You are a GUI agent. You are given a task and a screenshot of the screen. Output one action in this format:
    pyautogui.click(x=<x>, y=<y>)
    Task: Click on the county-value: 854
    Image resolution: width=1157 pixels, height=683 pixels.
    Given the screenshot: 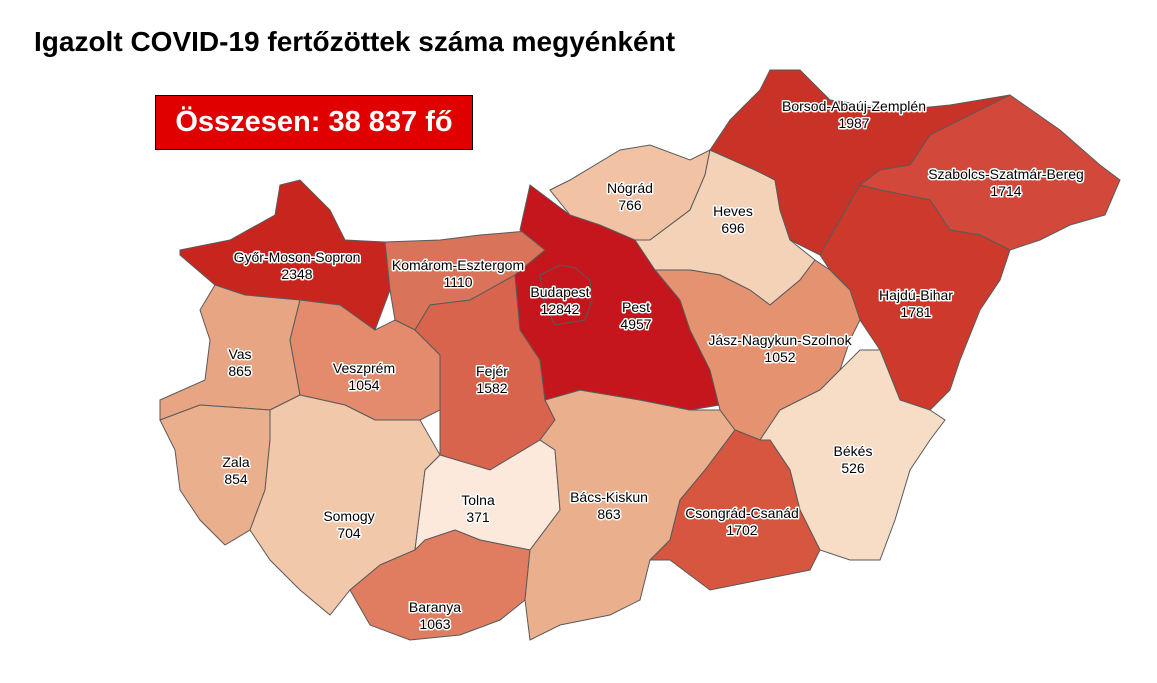 What is the action you would take?
    pyautogui.click(x=236, y=479)
    